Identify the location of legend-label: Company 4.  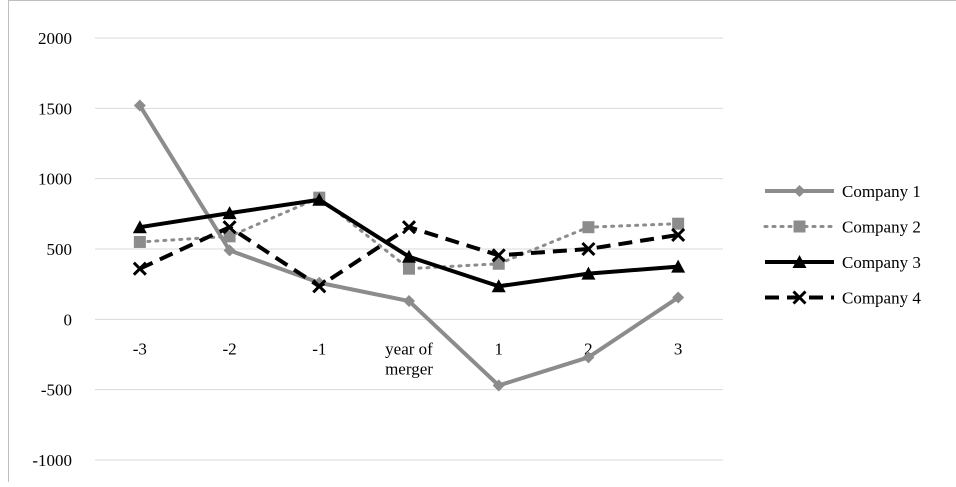
(881, 298).